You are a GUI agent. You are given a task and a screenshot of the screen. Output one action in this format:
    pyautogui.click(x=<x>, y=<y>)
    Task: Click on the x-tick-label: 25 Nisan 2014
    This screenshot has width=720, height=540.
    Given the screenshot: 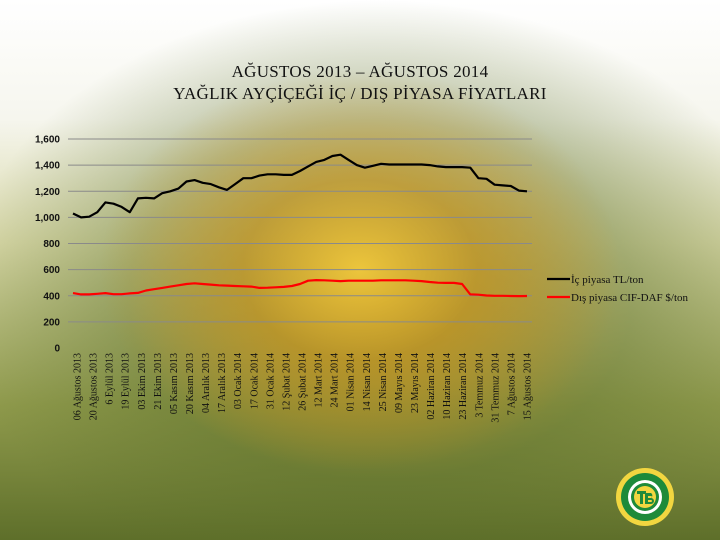 What is the action you would take?
    pyautogui.click(x=383, y=382)
    